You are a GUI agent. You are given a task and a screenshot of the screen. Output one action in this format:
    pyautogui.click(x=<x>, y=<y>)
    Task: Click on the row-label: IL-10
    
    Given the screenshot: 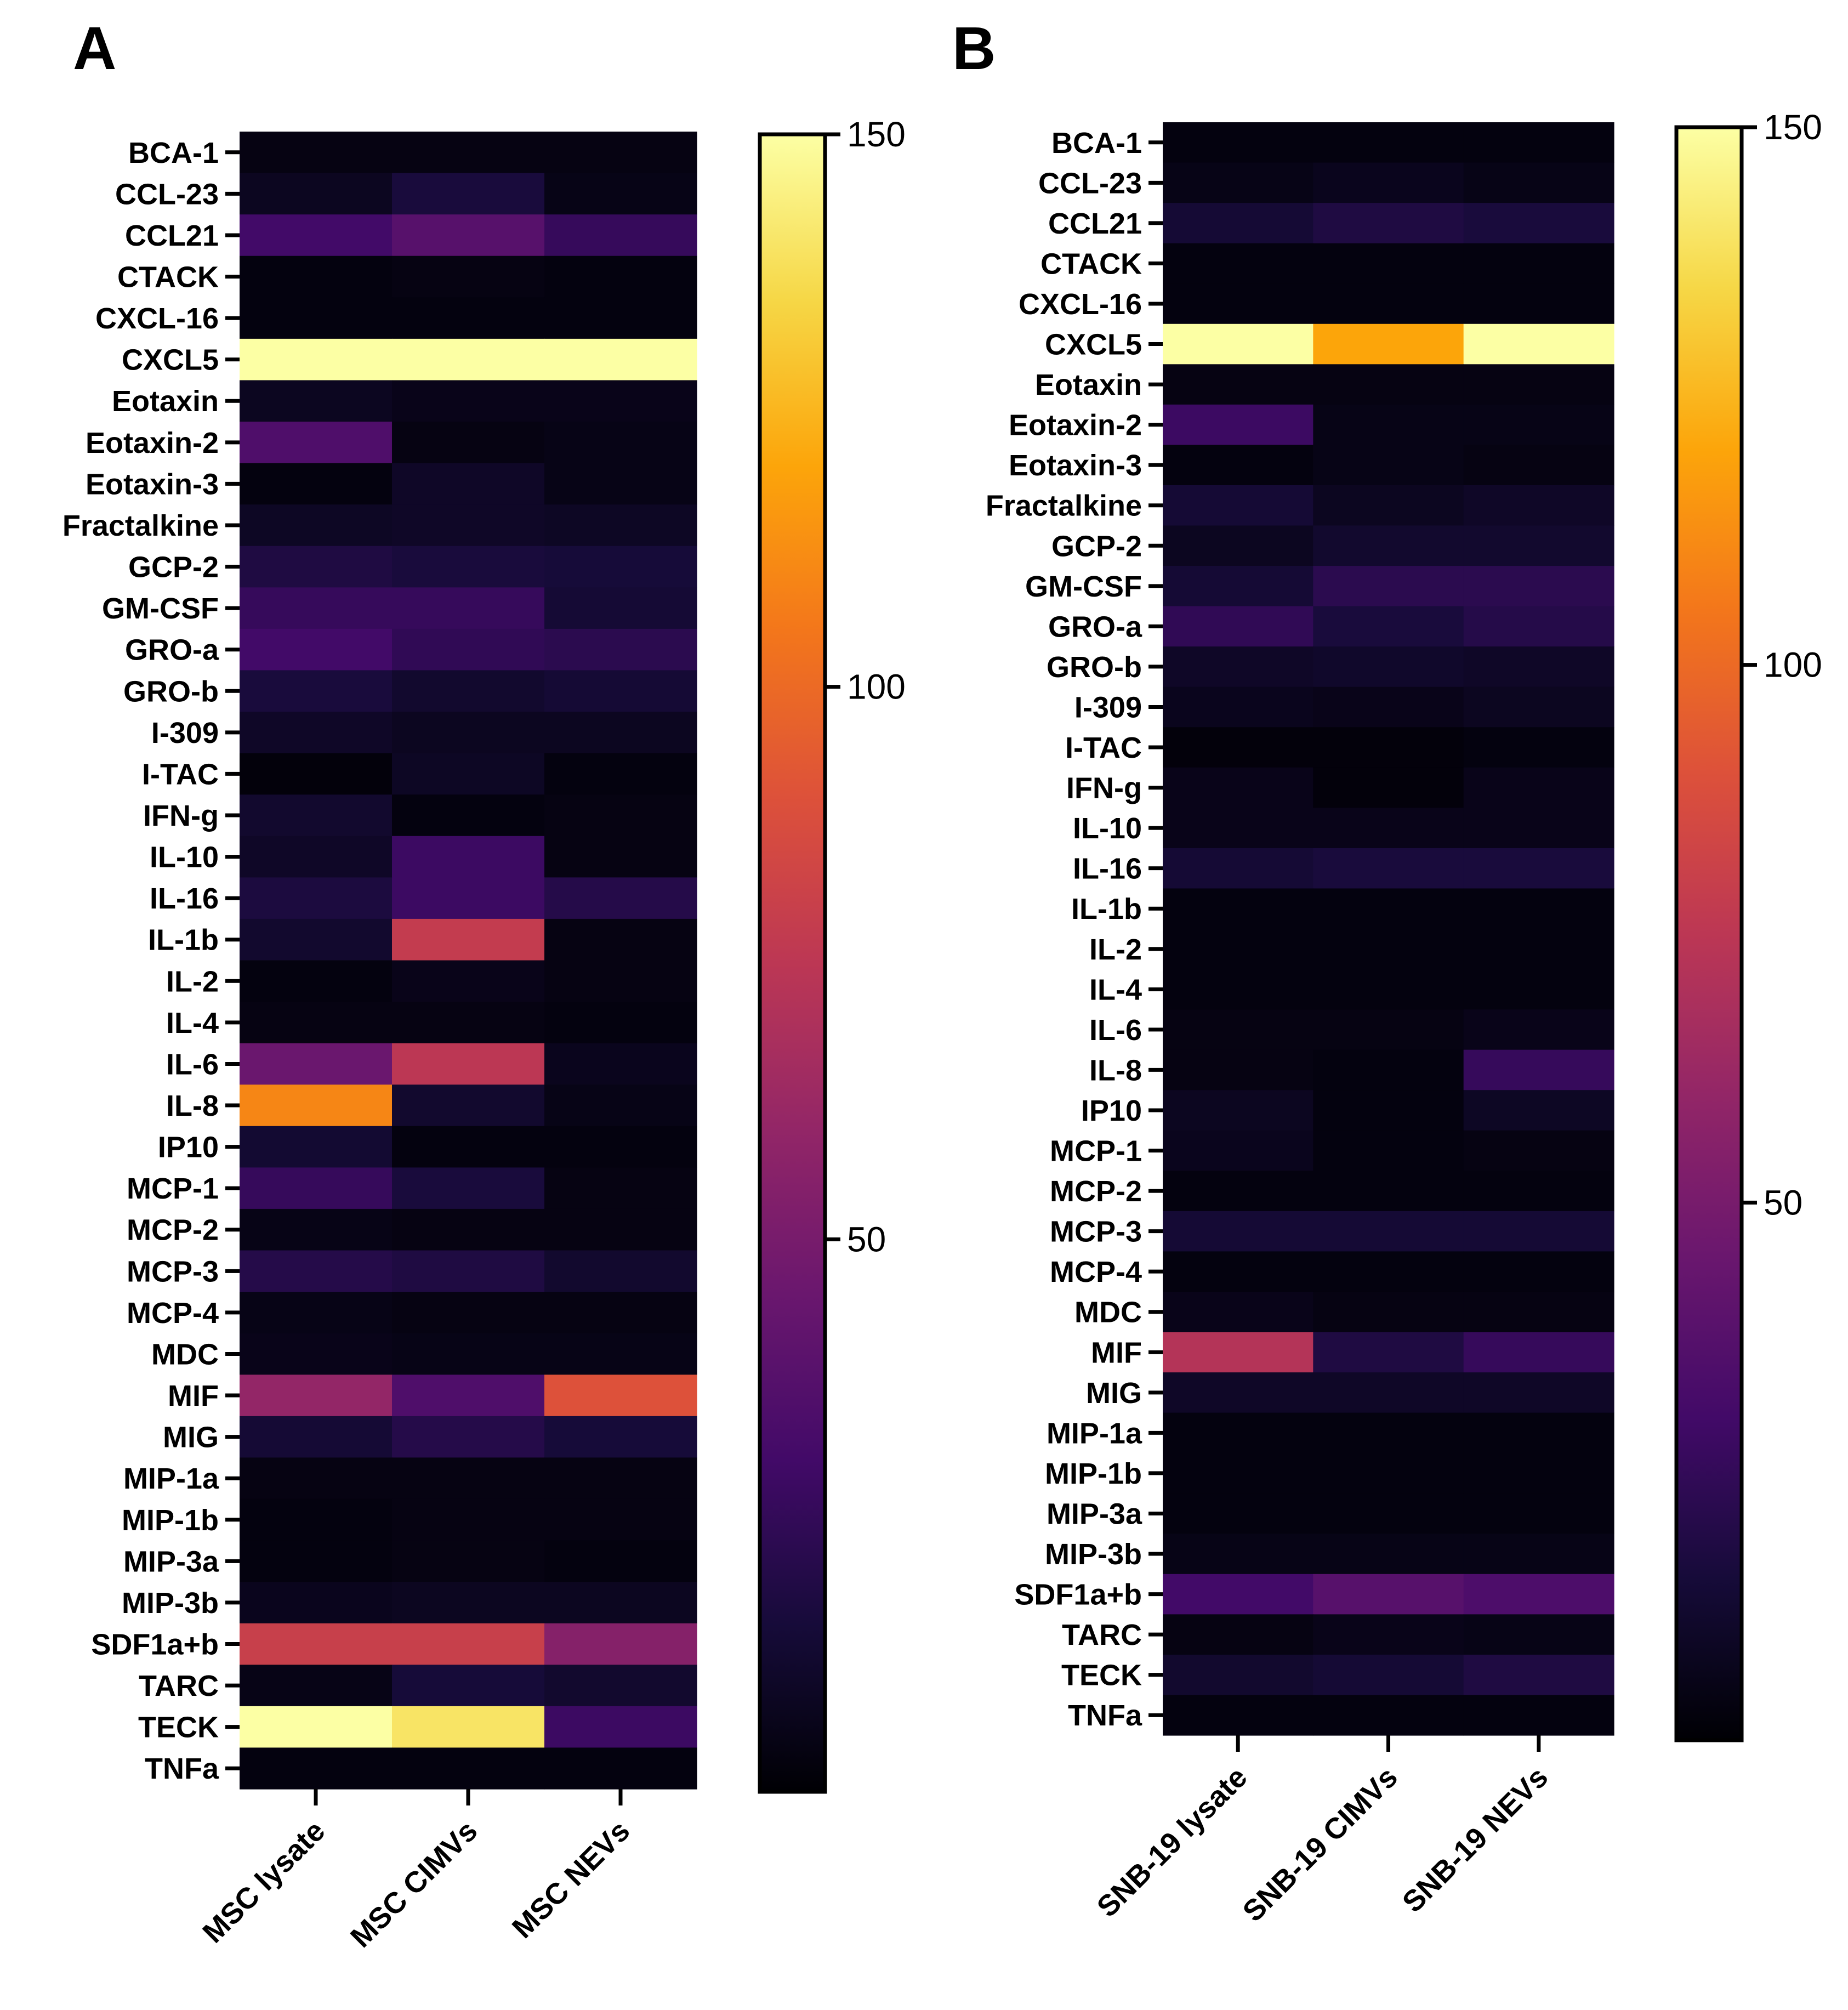 What is the action you would take?
    pyautogui.click(x=1107, y=828)
    